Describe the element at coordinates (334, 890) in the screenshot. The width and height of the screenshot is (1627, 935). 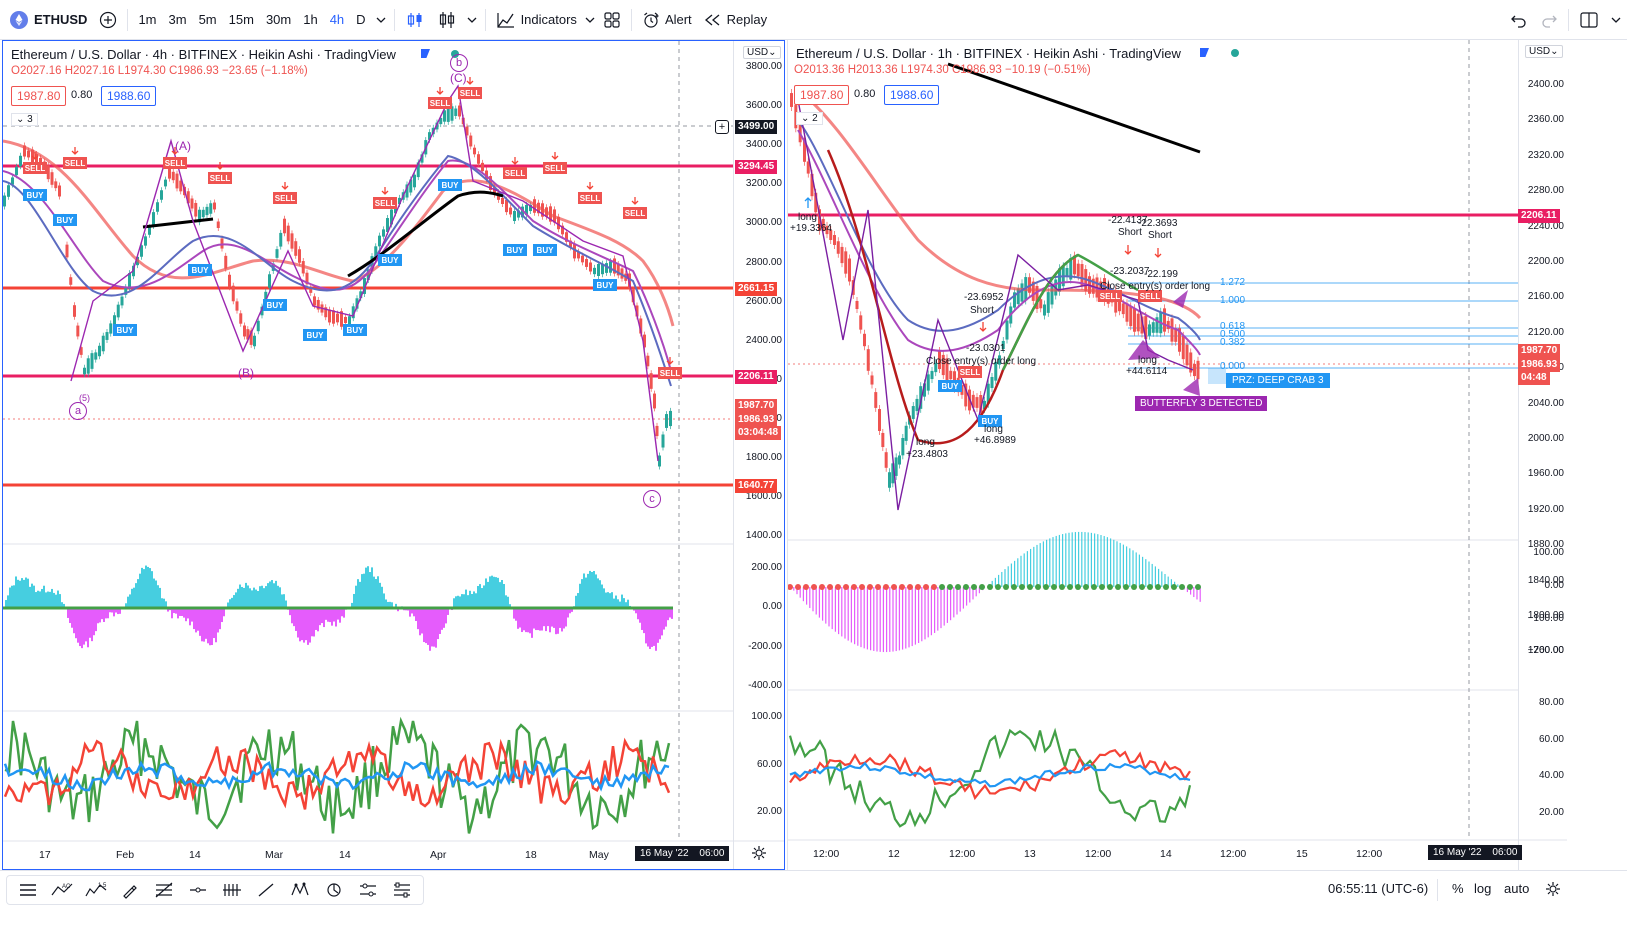
I see `cycle-icon` at that location.